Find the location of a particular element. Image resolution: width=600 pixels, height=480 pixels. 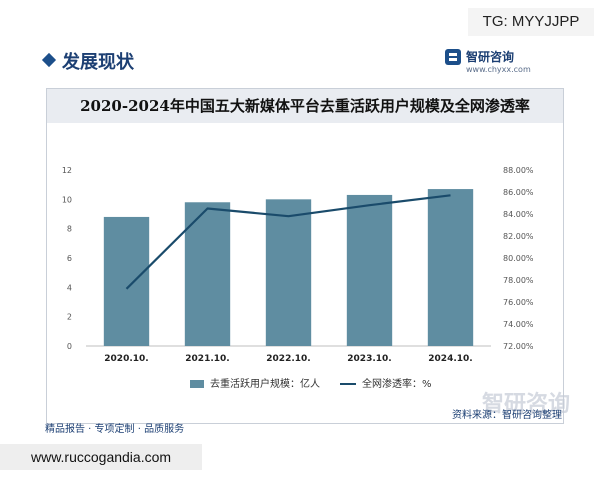

y-left-tick-label: 0 is located at coordinates (69, 346).